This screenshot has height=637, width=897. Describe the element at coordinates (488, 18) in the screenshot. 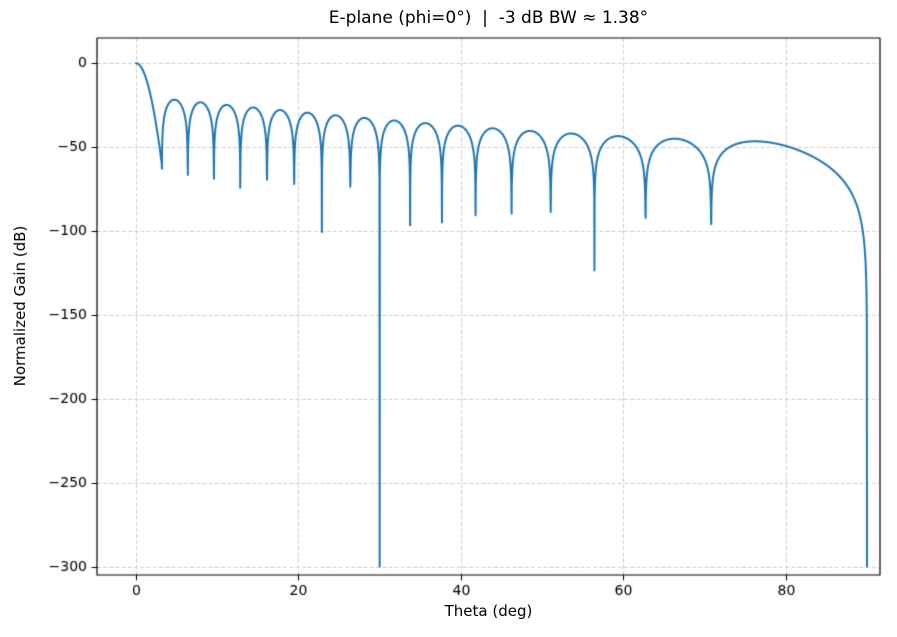

I see `chart-title: E-plane (phi=0°) | -3 dB BW ≈ 1.38°` at that location.